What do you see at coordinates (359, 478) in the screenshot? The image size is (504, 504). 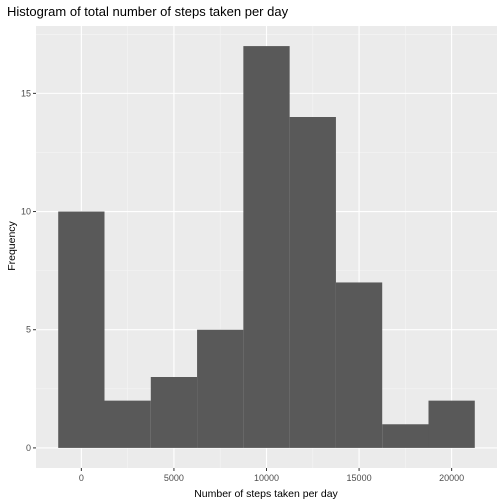 I see `x-tick-label: 15000` at bounding box center [359, 478].